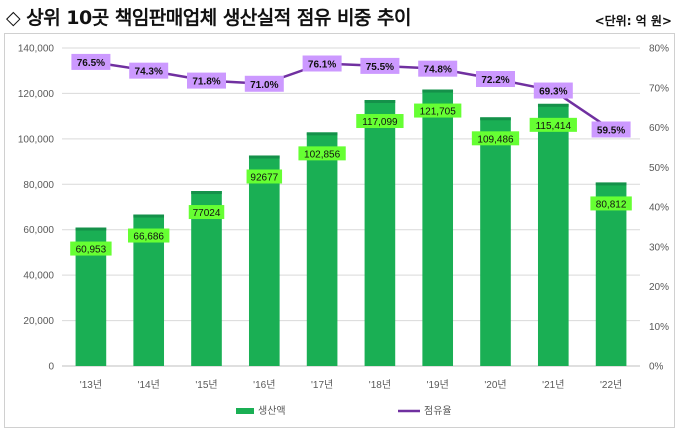 The height and width of the screenshot is (433, 680). Describe the element at coordinates (659, 88) in the screenshot. I see `y-right-tick-label: 70%` at that location.